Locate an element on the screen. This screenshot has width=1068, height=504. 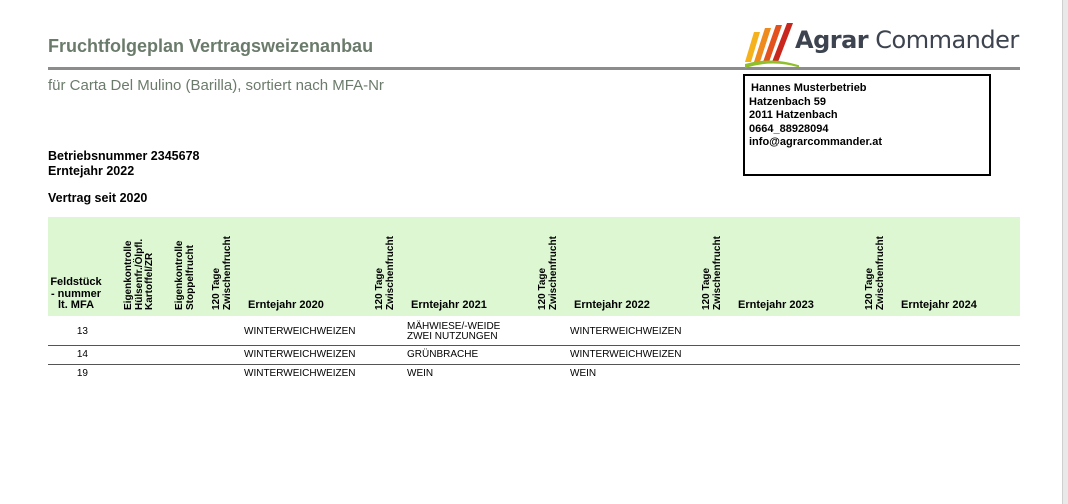
col-eigenkontrolle-stoppelfrucht-header: Eigenkontrolle Stoppelfrucht is located at coordinates (185, 275).